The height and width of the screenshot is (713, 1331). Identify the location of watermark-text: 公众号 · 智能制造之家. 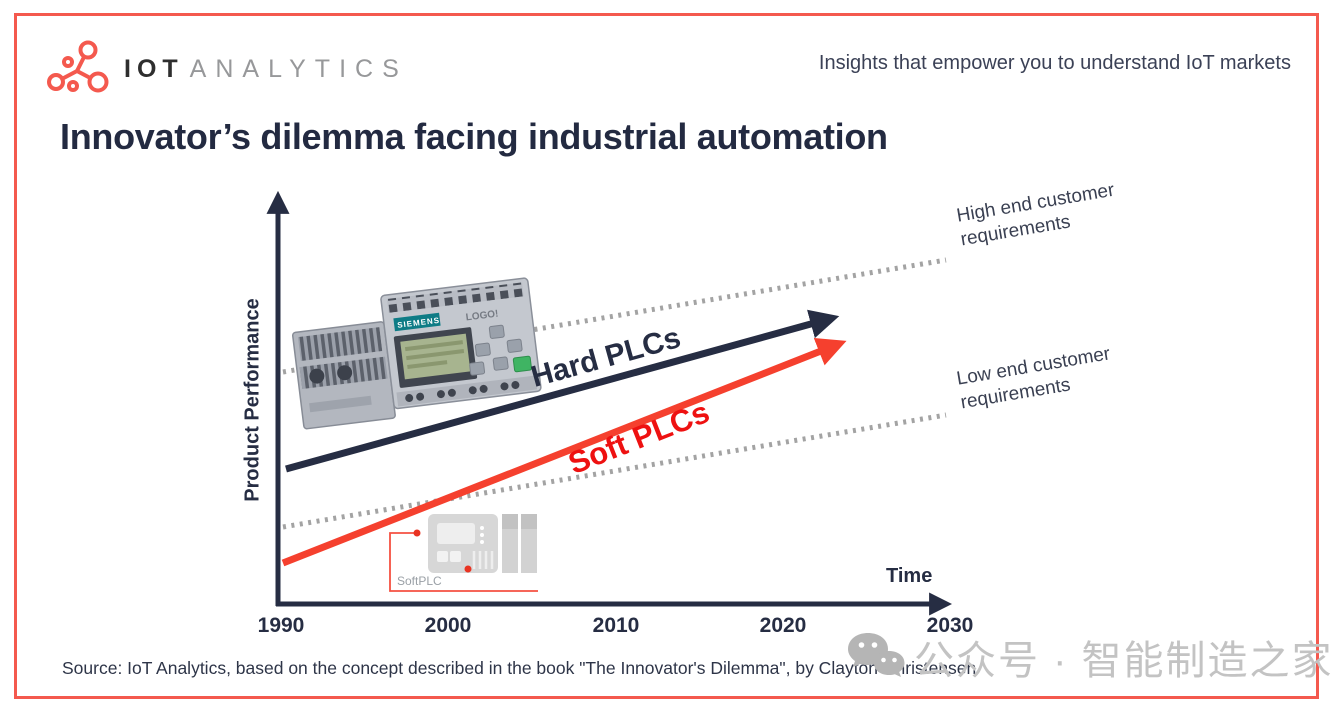
(1122, 661).